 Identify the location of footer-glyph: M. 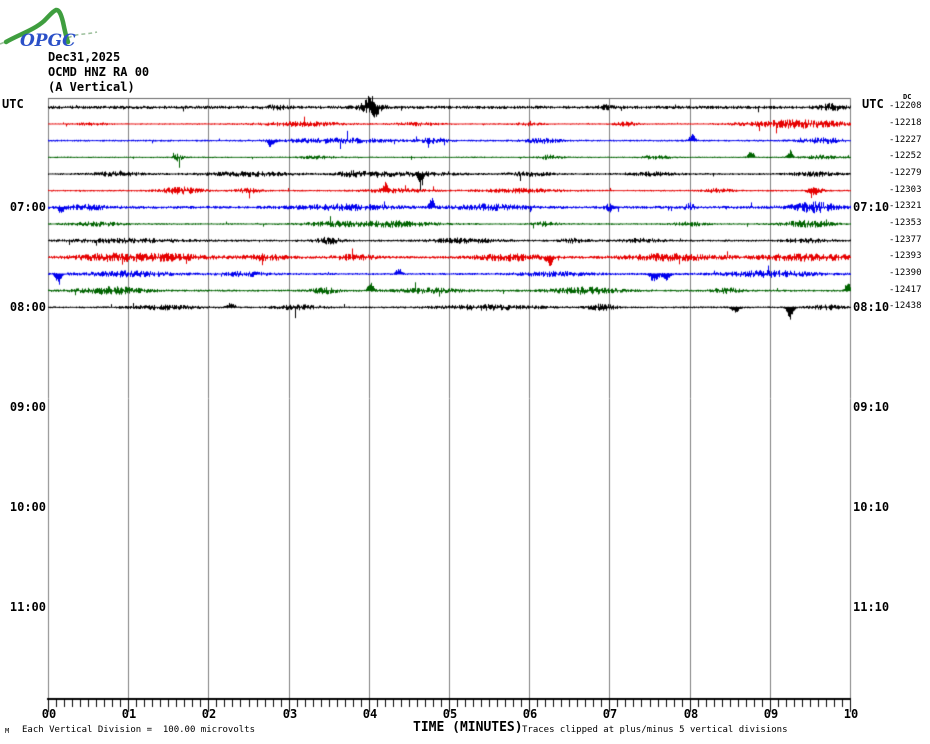
(7, 731).